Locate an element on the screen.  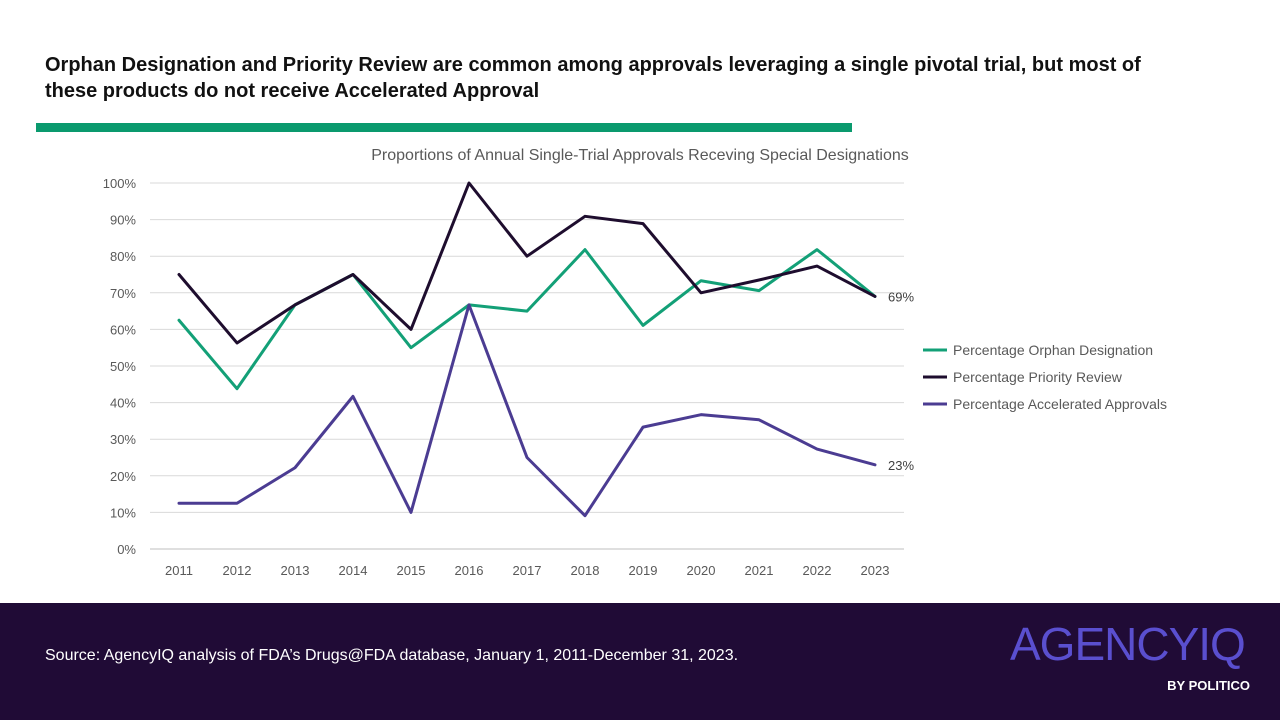
legend-label: Percentage Orphan Designation is located at coordinates (1053, 350).